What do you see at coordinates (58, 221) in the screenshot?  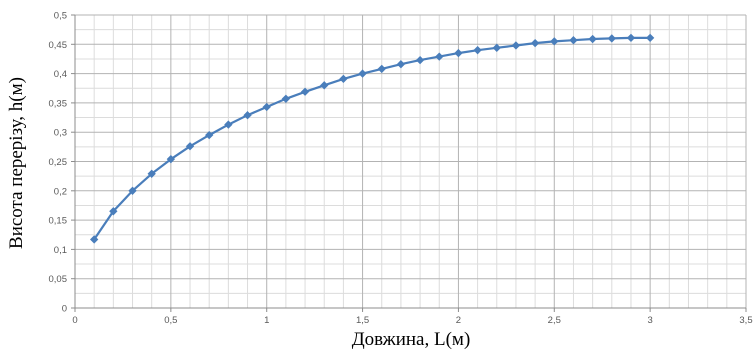 I see `y-tick-label: 0,15` at bounding box center [58, 221].